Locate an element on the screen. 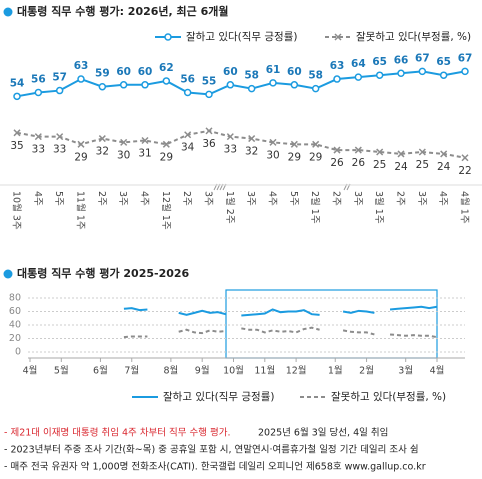 The image size is (482, 479). data-label: 34 is located at coordinates (188, 148).